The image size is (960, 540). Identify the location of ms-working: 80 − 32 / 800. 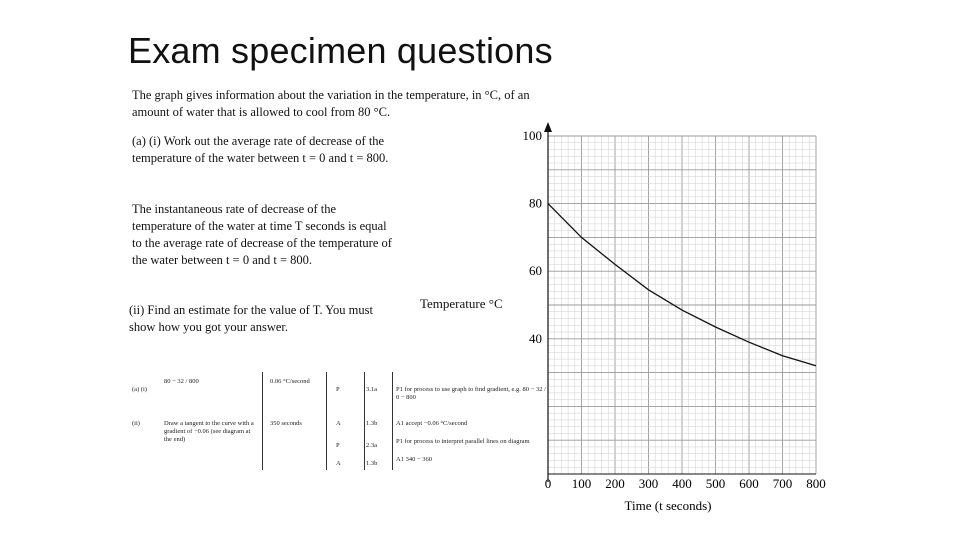
(181, 381).